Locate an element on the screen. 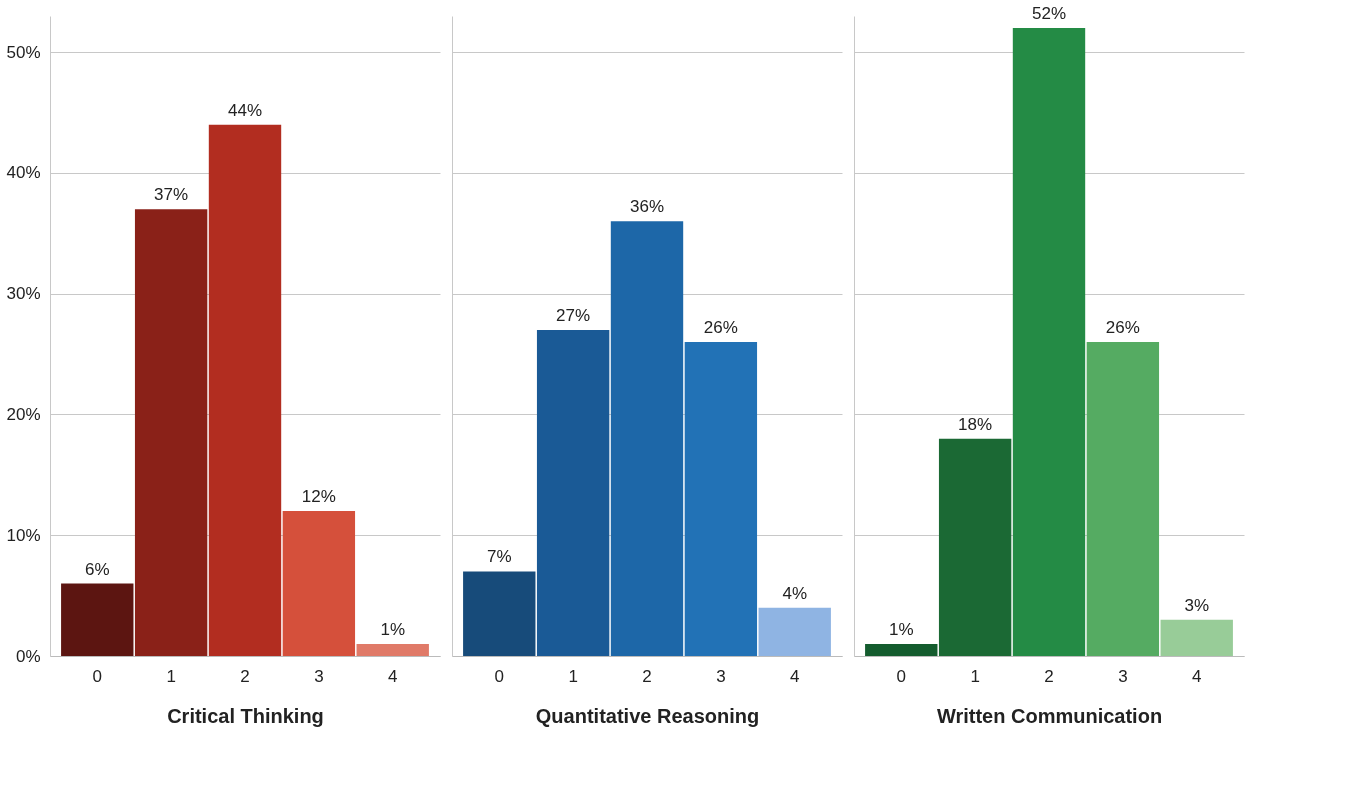 The image size is (1358, 807). y-tick-label: 0% is located at coordinates (28, 656).